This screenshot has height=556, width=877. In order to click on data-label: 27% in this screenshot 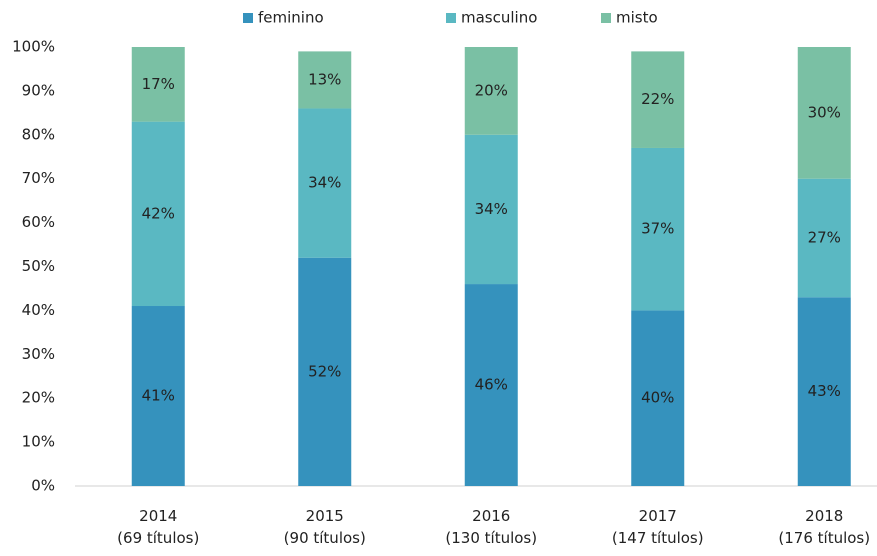, I will do `click(824, 237)`.